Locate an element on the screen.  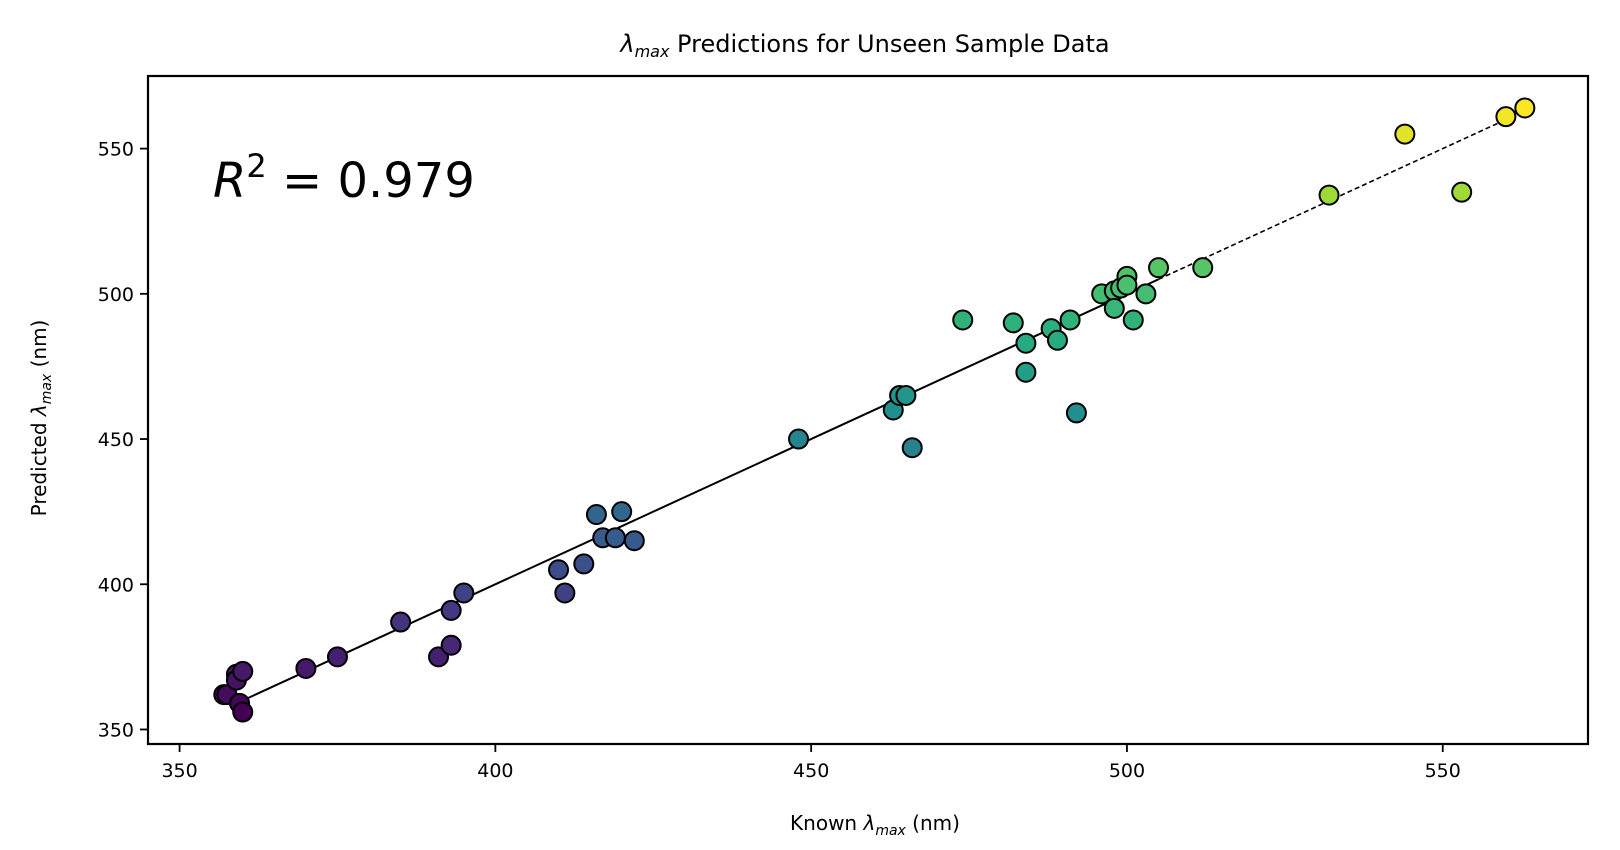
x-tick-label: 550 is located at coordinates (1443, 771).